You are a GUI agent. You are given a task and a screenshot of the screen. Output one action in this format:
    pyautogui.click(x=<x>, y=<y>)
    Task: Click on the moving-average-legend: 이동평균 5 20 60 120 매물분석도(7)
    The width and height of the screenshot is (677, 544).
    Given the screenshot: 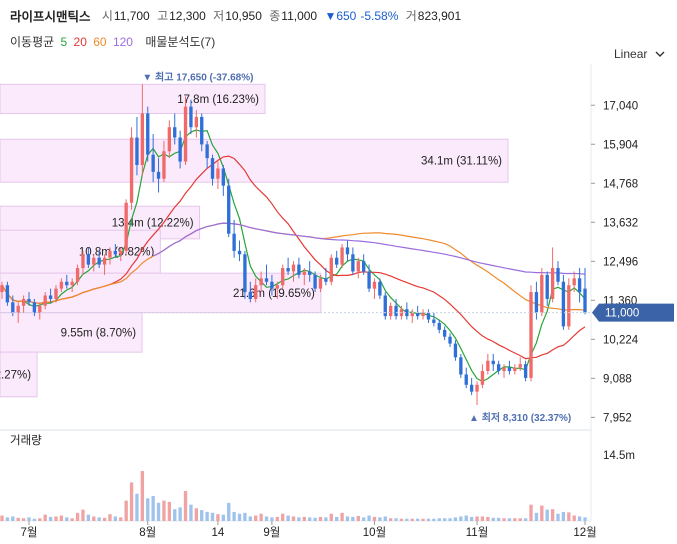 What is the action you would take?
    pyautogui.click(x=114, y=41)
    